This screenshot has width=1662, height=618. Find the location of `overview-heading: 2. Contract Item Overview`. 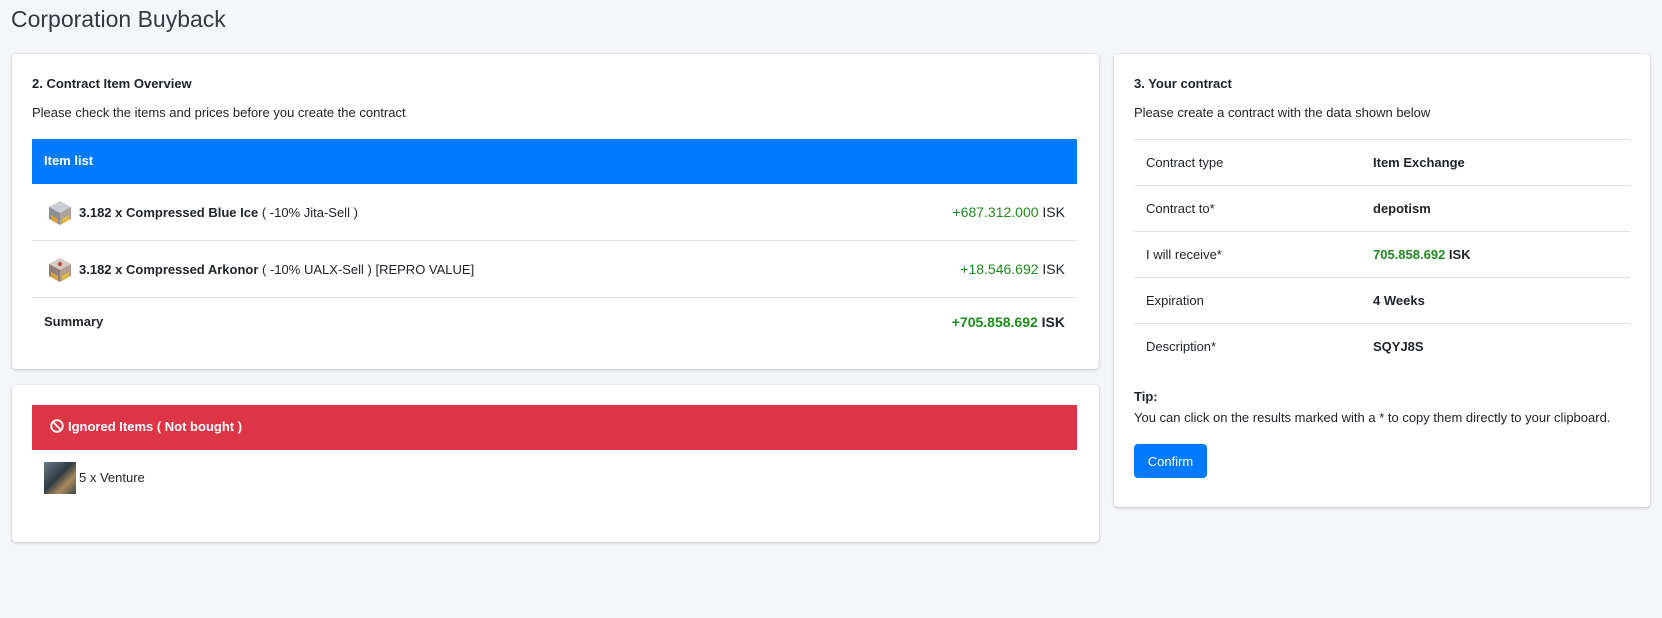

overview-heading: 2. Contract Item Overview is located at coordinates (112, 83).